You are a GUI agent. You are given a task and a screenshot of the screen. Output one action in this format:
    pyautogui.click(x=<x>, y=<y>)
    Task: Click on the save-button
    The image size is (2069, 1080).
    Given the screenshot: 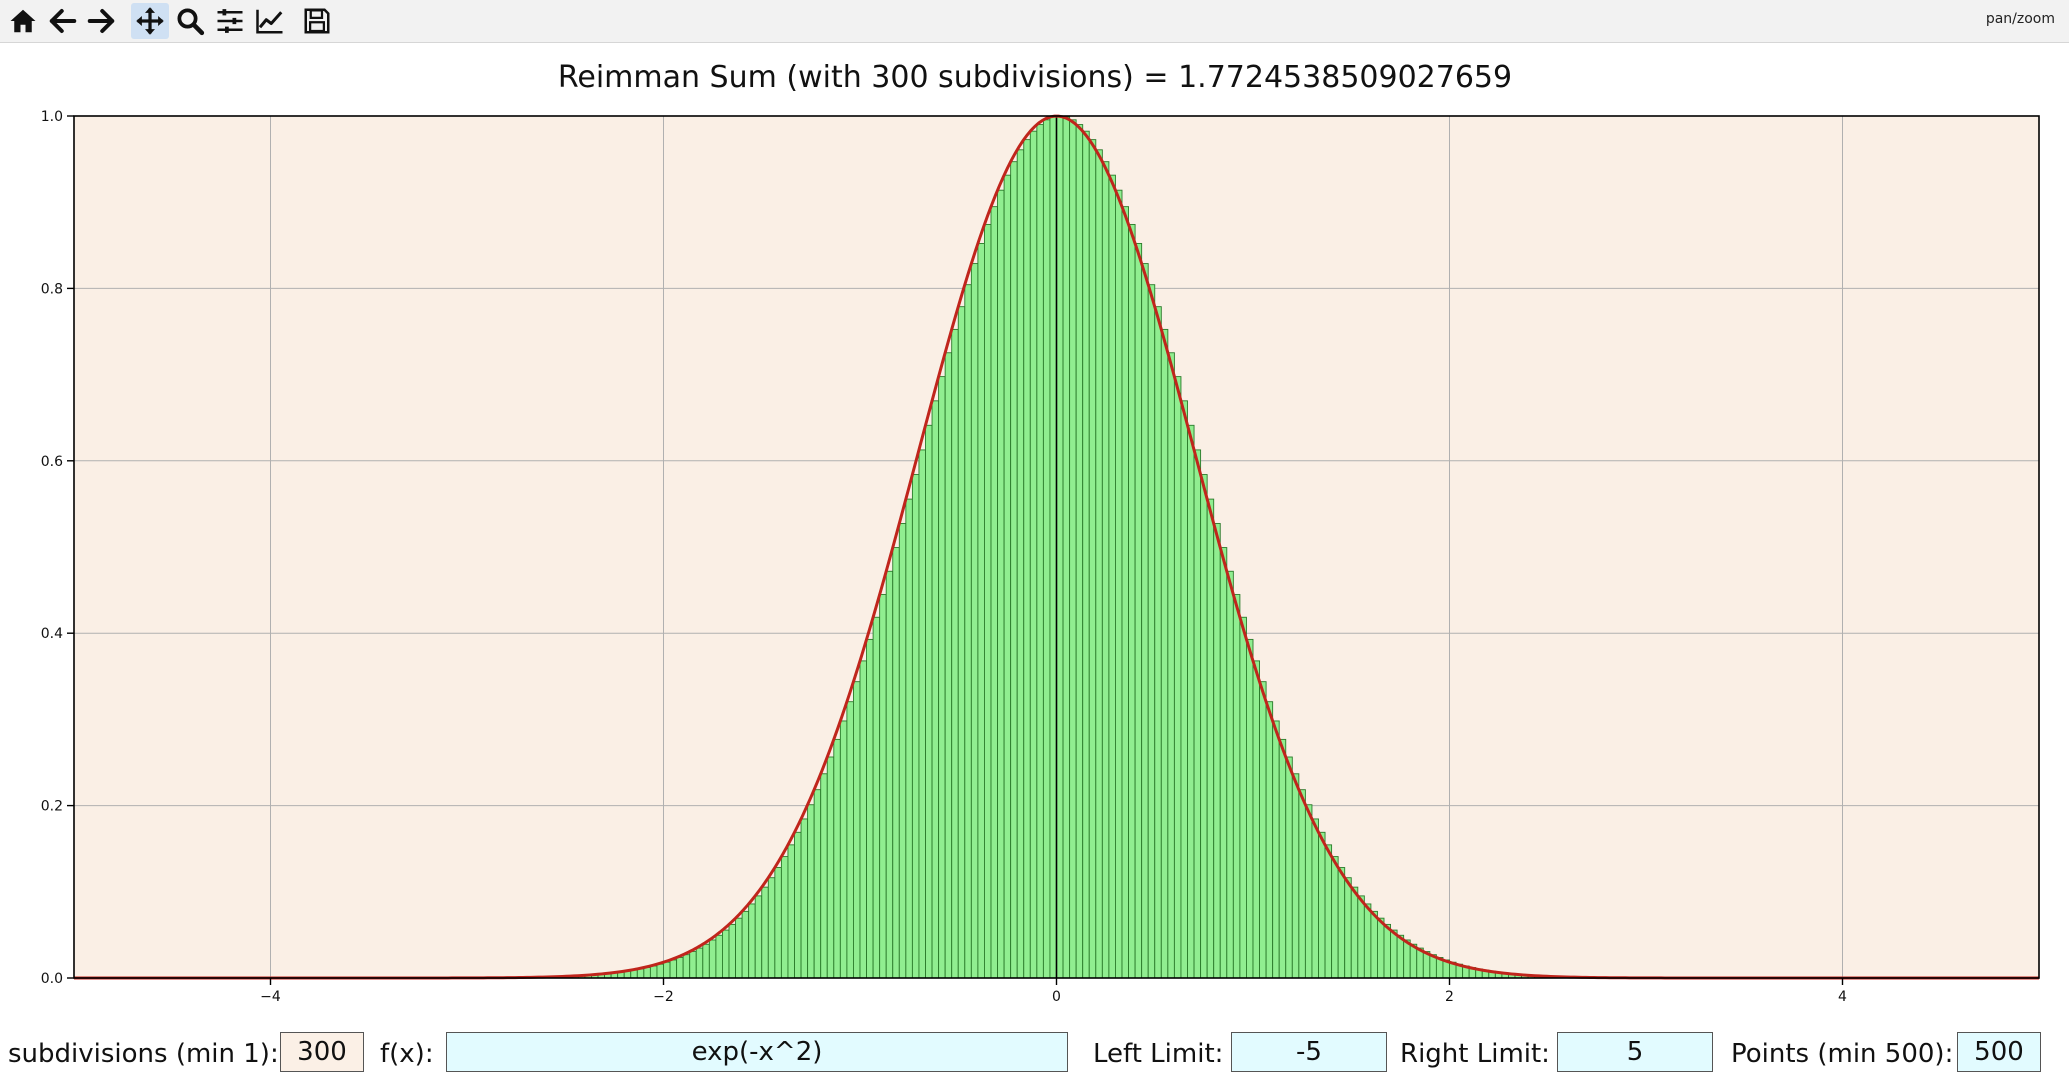 What is the action you would take?
    pyautogui.click(x=317, y=21)
    